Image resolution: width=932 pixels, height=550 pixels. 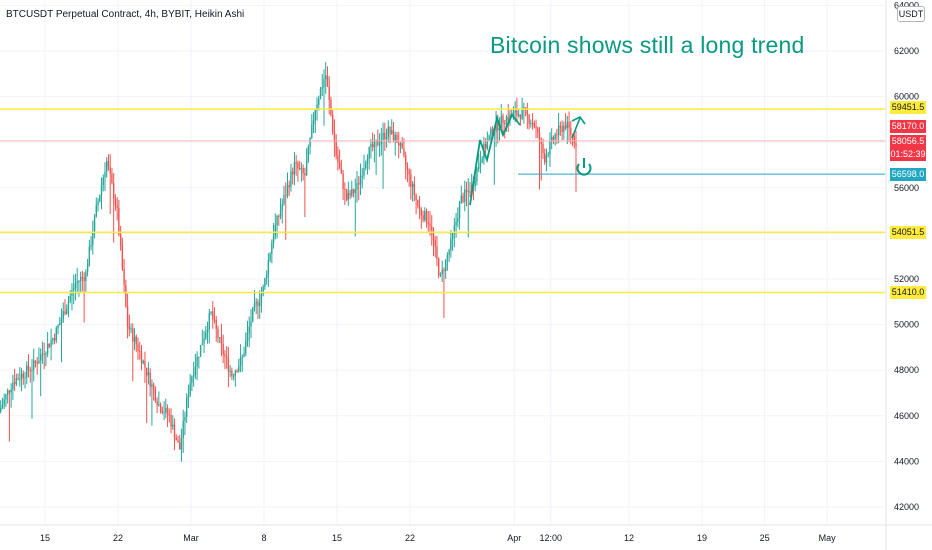 I want to click on x-tick-label: 8, so click(x=263, y=538).